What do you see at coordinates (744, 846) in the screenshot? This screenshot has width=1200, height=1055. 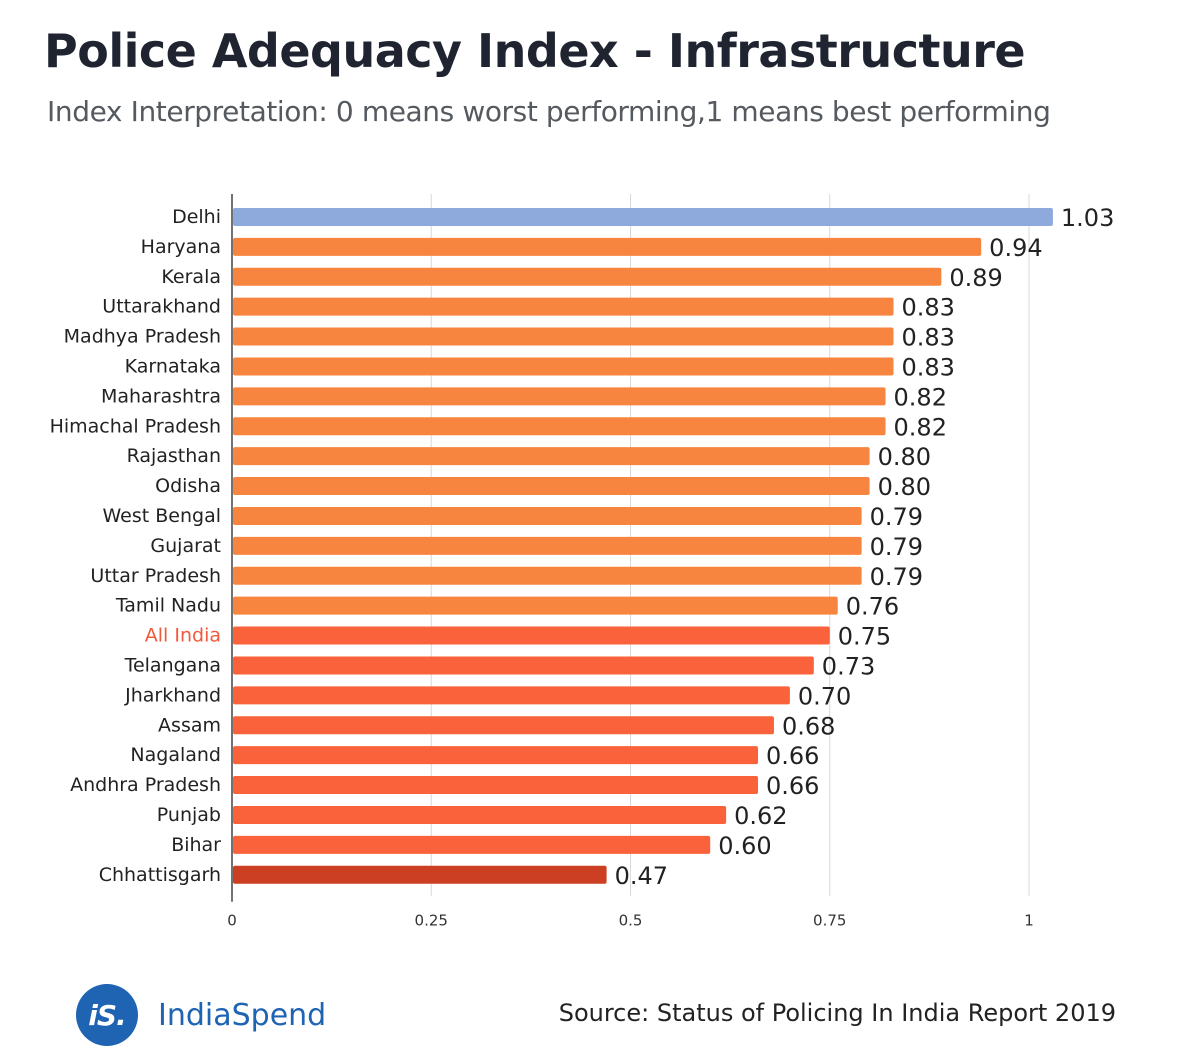 I see `data-label: 0.60` at bounding box center [744, 846].